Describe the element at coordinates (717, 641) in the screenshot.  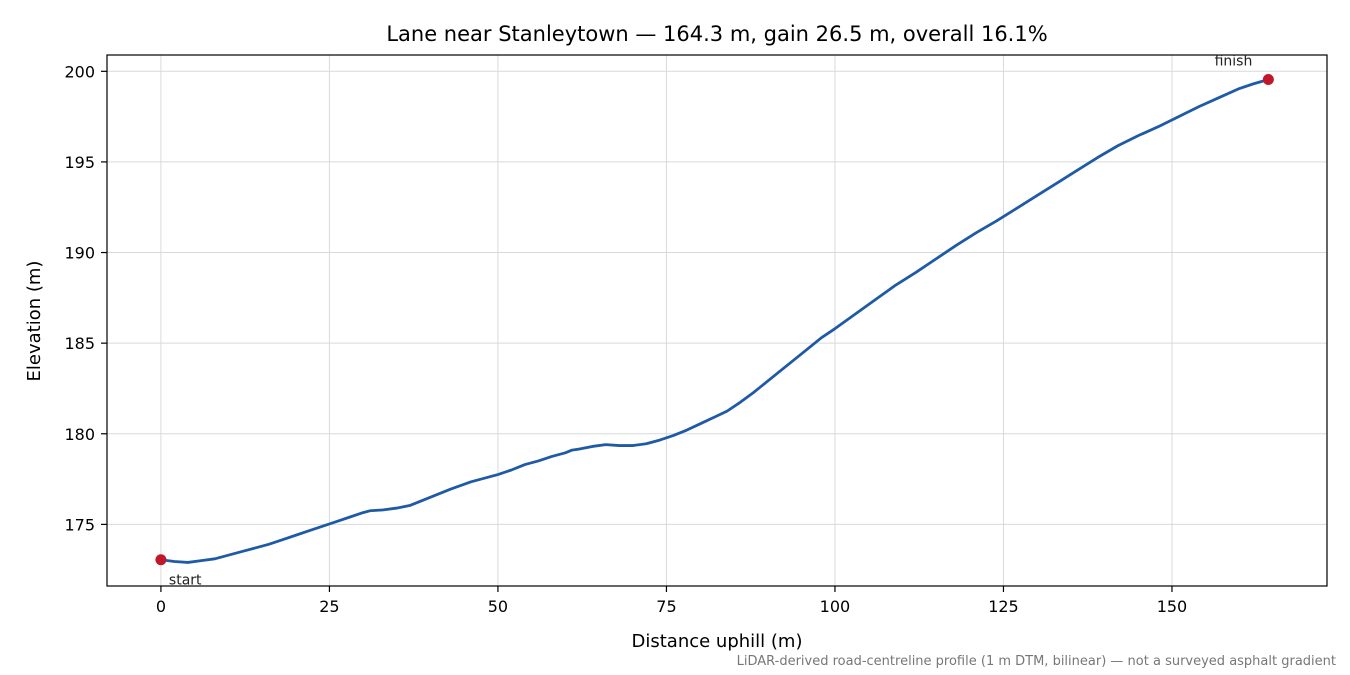
I see `x-axis-label: Distance uphill (m)` at that location.